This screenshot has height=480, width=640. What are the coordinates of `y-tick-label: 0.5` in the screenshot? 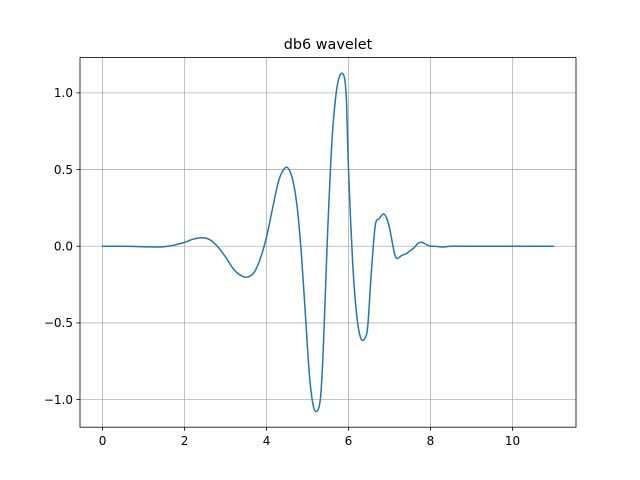 It's located at (63, 170).